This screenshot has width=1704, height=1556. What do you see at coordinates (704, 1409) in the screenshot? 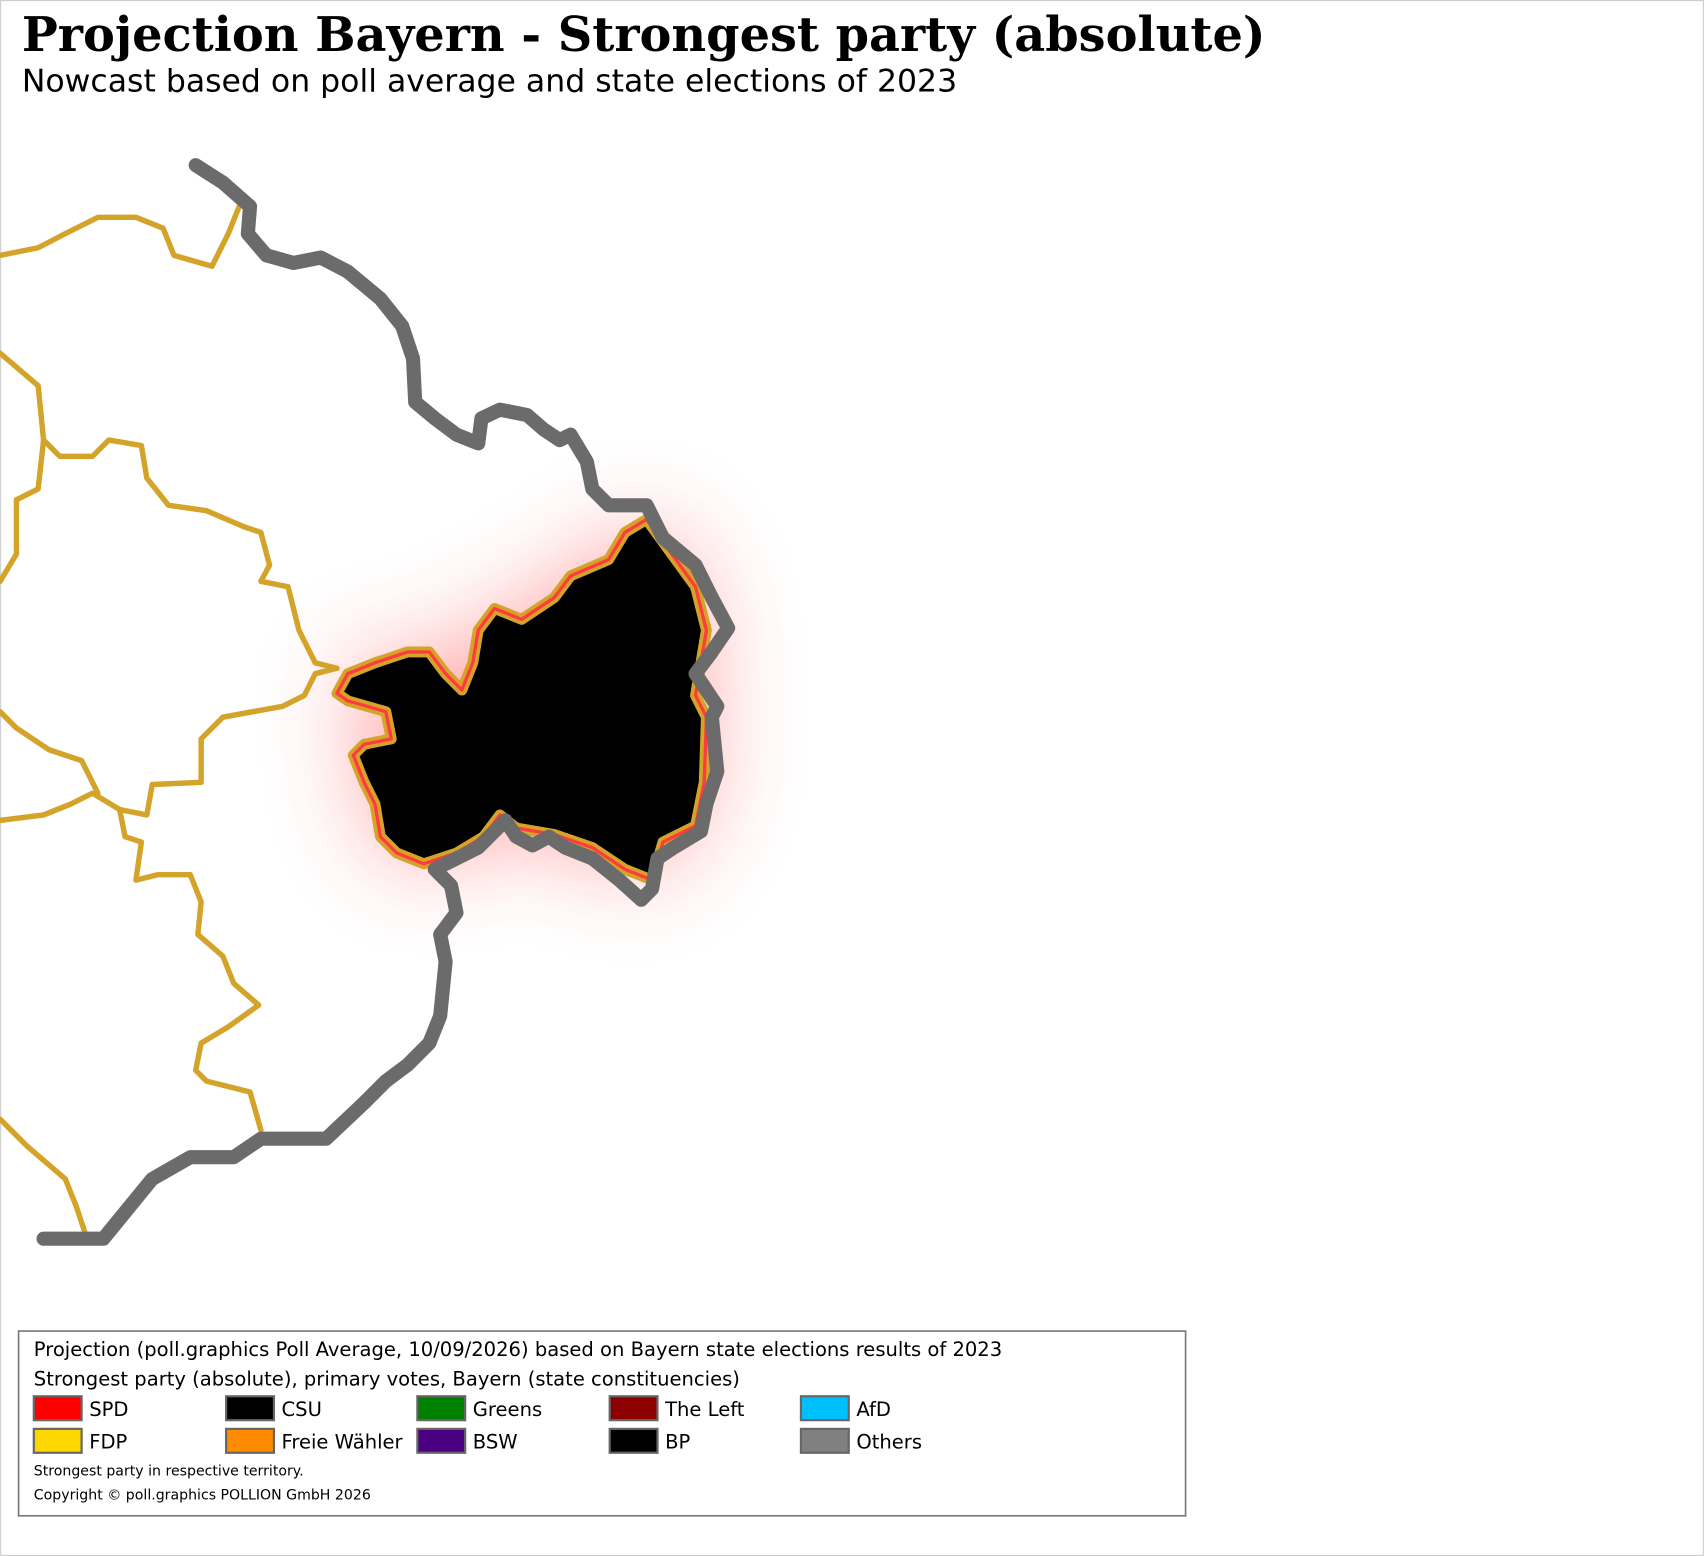
I see `legend-label: The Left` at bounding box center [704, 1409].